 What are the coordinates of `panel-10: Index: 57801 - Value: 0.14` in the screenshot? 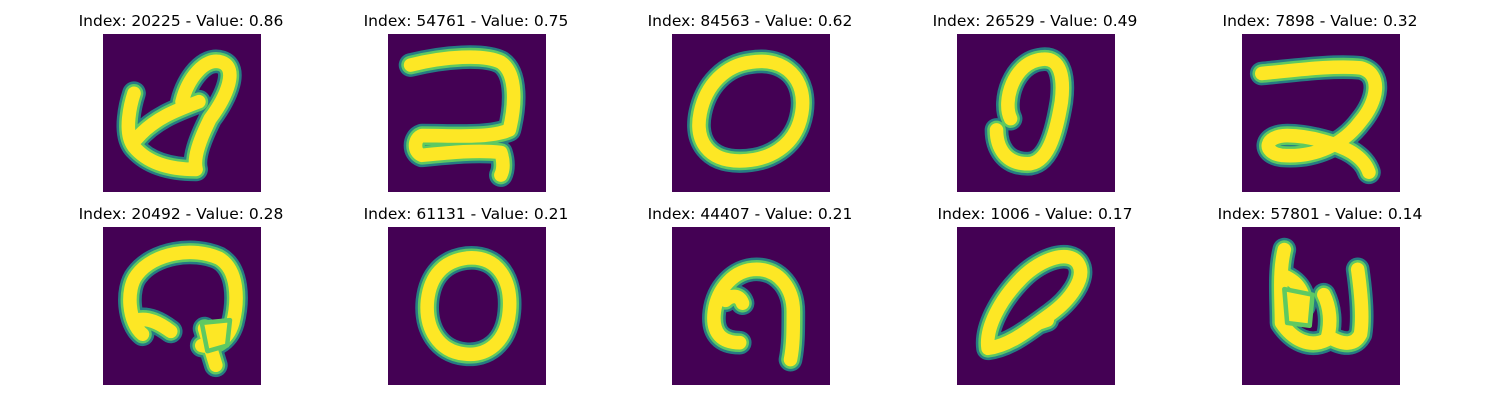 It's located at (1320, 300).